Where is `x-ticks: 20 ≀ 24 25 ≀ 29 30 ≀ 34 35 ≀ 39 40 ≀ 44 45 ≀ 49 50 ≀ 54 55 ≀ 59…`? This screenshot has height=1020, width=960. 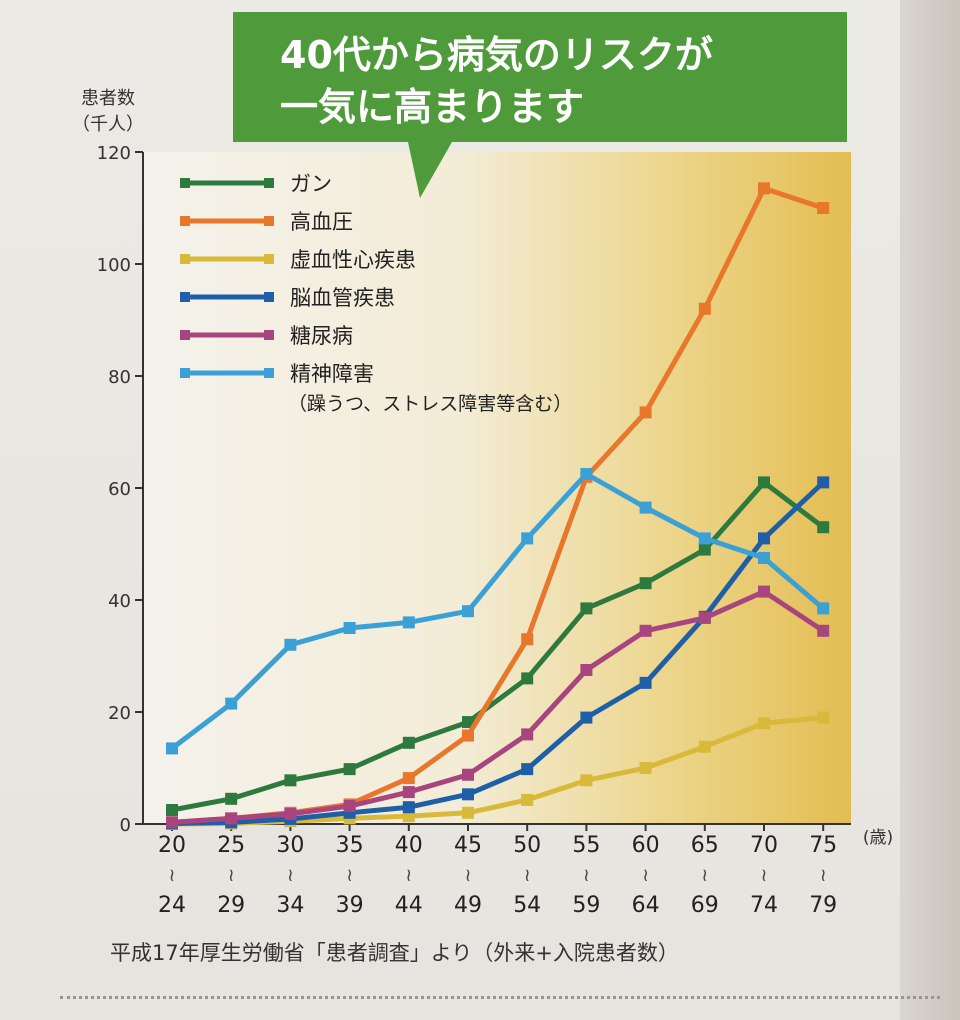 x-ticks: 20 ≀ 24 25 ≀ 29 30 ≀ 34 35 ≀ 39 40 ≀ 44 45 ≀ 49 50 ≀ 54 55 ≀ 59… is located at coordinates (497, 871).